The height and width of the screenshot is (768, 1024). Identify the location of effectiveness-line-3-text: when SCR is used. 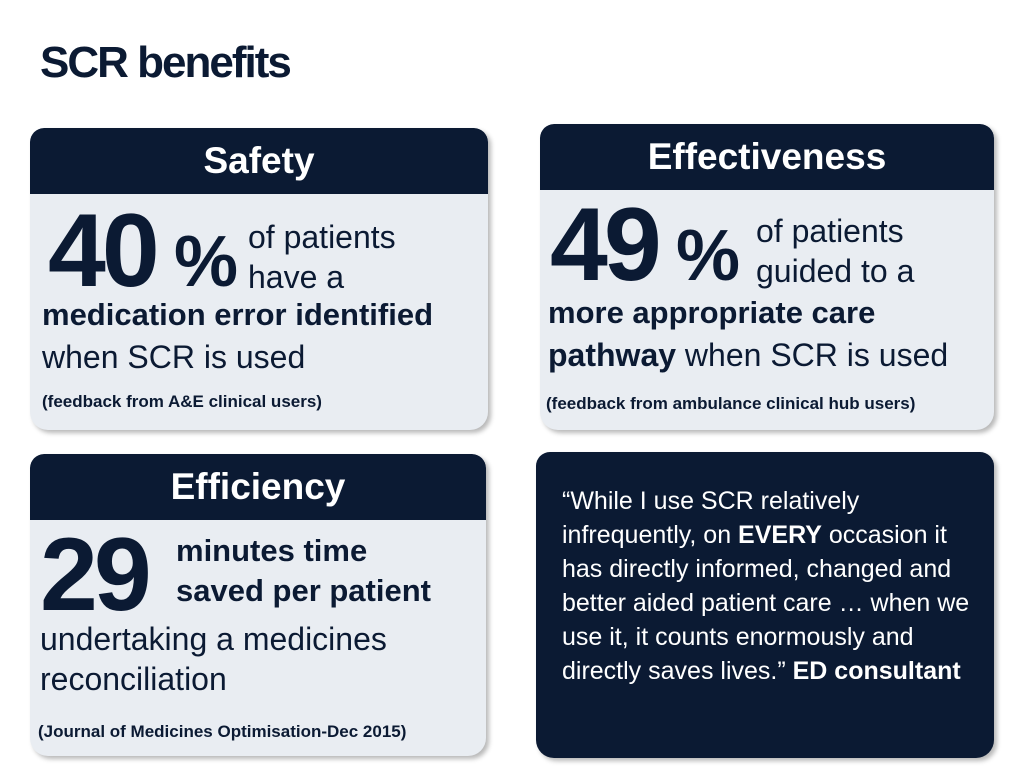
(812, 355).